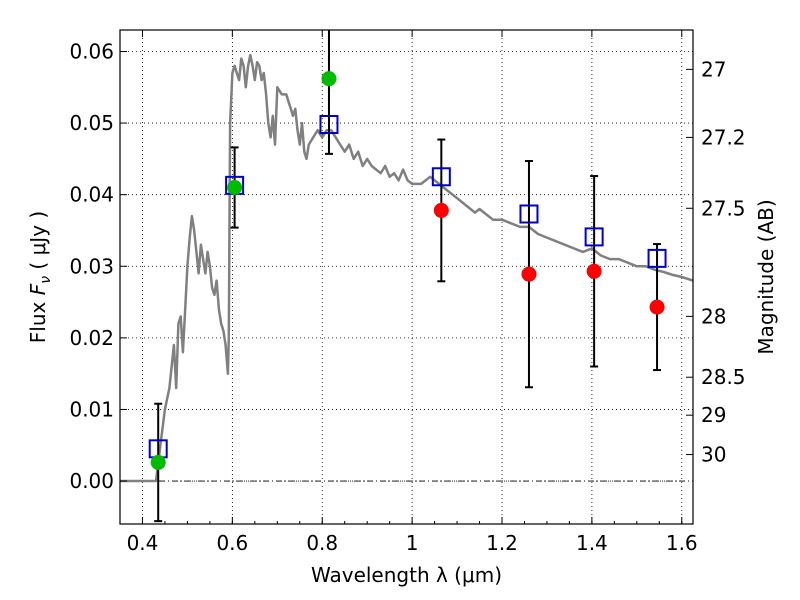 The image size is (800, 600). What do you see at coordinates (38, 319) in the screenshot?
I see `y-axis-label-prefix: Flux` at bounding box center [38, 319].